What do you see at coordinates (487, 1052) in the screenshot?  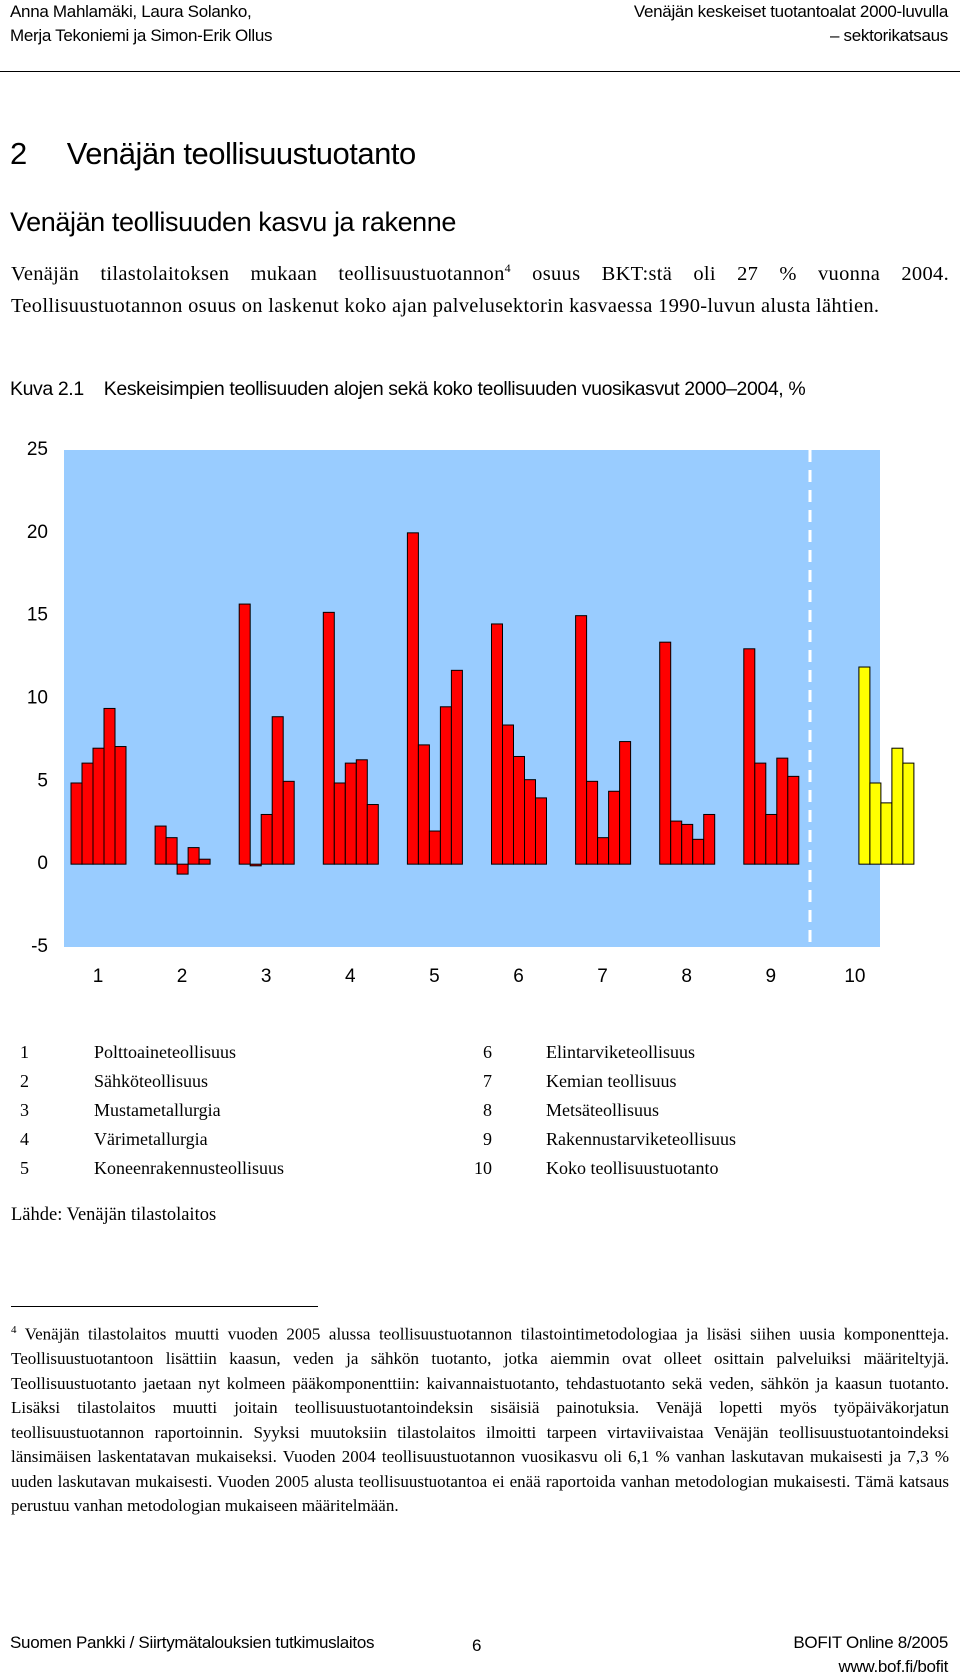 I see `legend-number: 6` at bounding box center [487, 1052].